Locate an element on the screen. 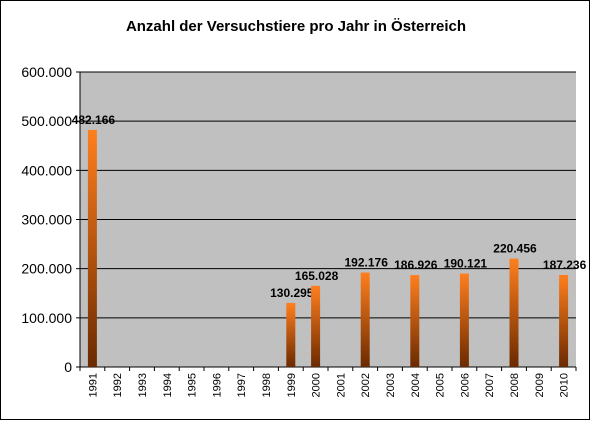 This screenshot has width=590, height=421. data-label: 165.028 is located at coordinates (317, 276).